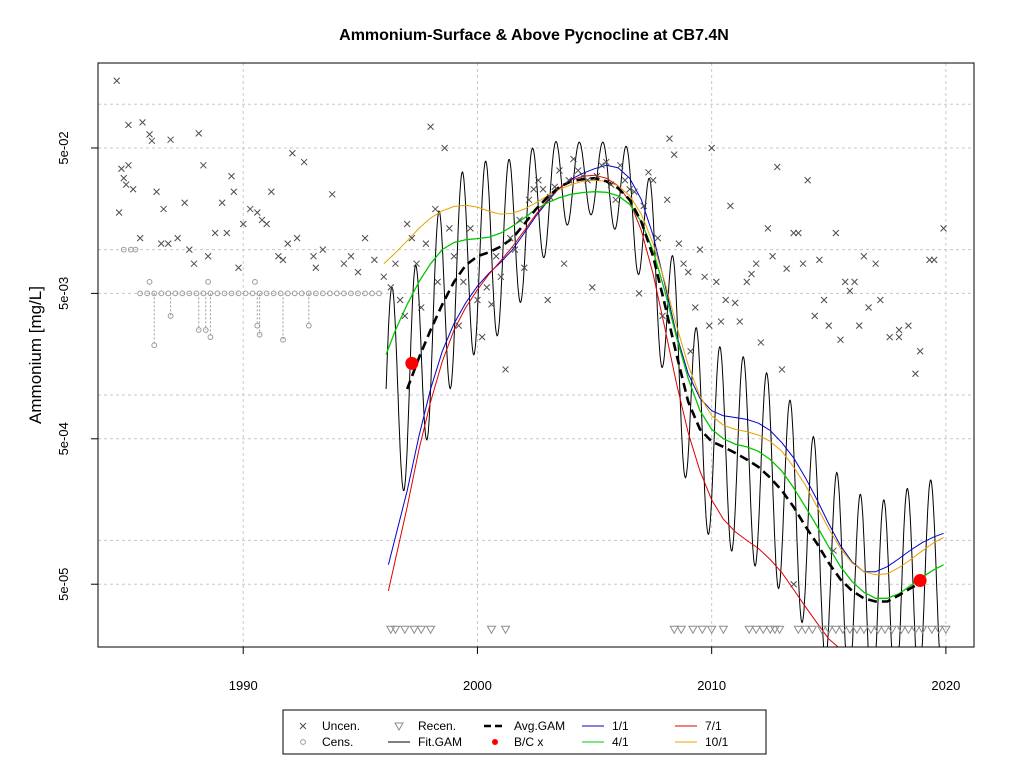  What do you see at coordinates (303, 742) in the screenshot?
I see `legend-symbol-circle` at bounding box center [303, 742].